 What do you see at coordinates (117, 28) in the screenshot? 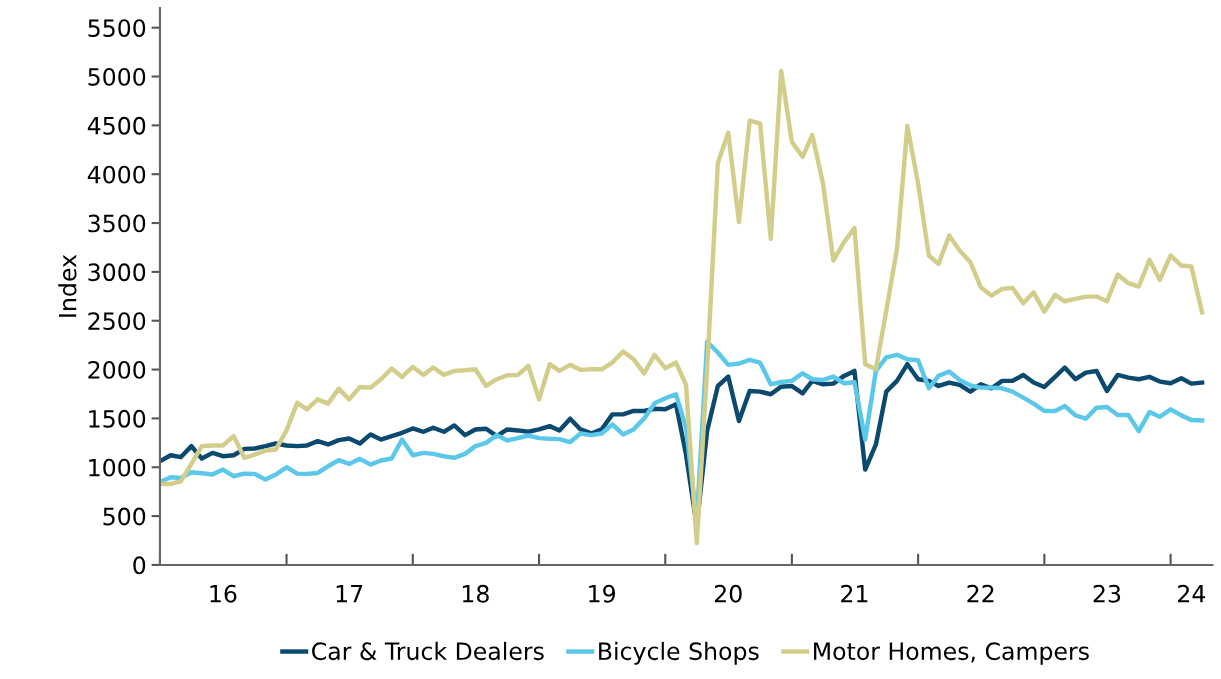
I see `y-tick-label: 5500` at bounding box center [117, 28].